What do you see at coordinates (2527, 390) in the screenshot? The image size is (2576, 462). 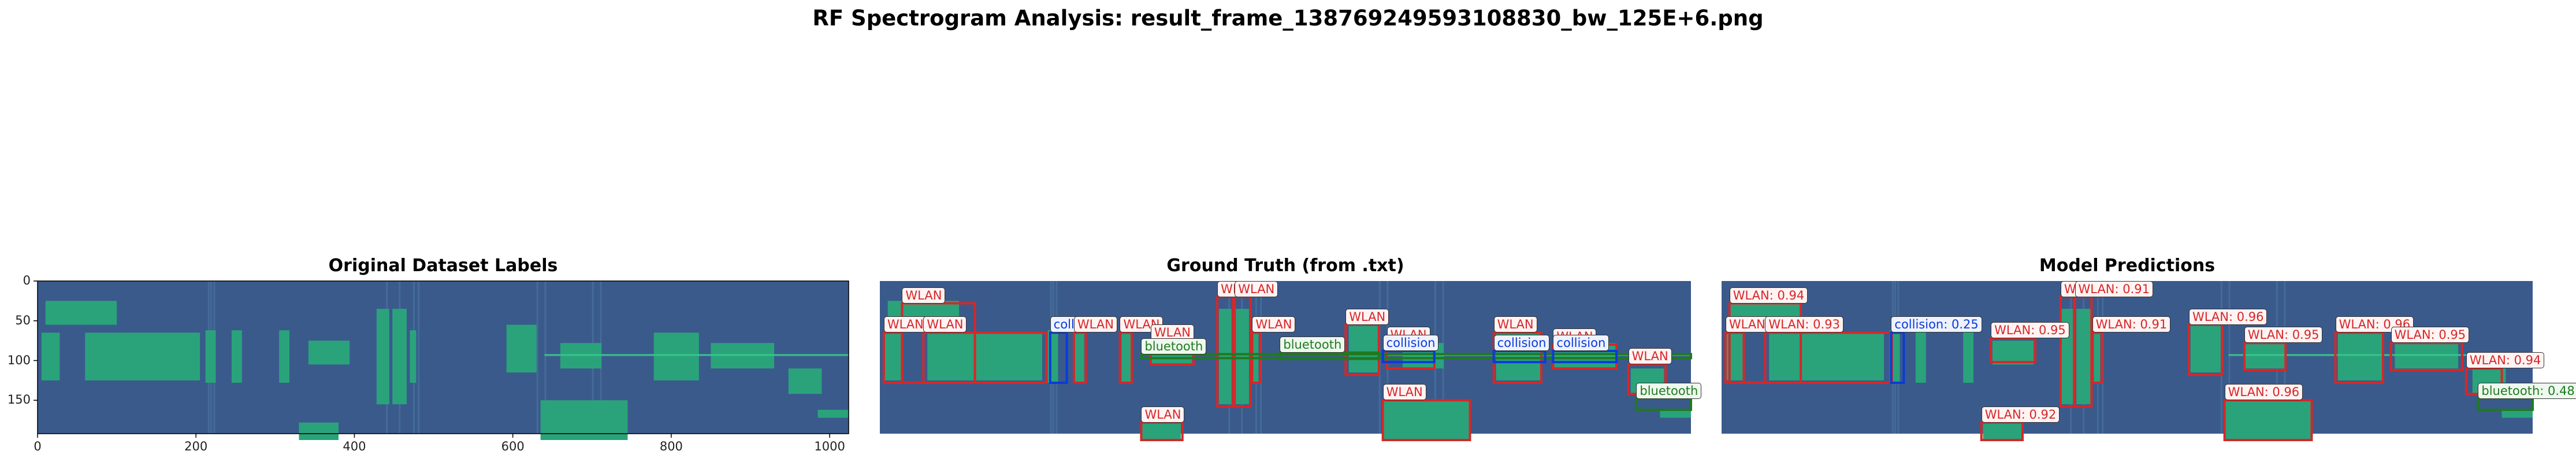 I see `annotation-label: bluetooth: 0.48` at bounding box center [2527, 390].